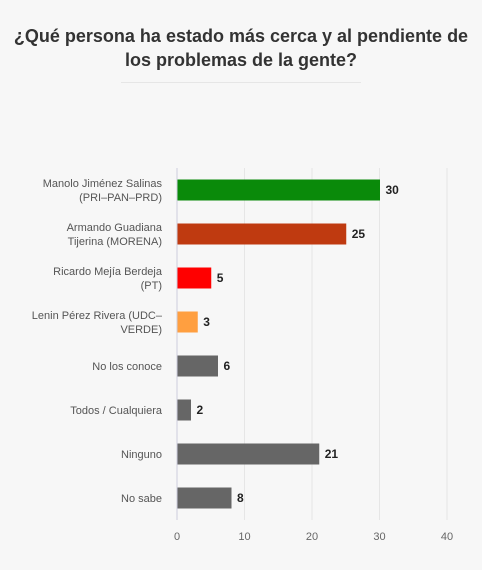 This screenshot has width=482, height=570. Describe the element at coordinates (103, 184) in the screenshot. I see `category-label-line: Manolo Jiménez Salinas` at that location.